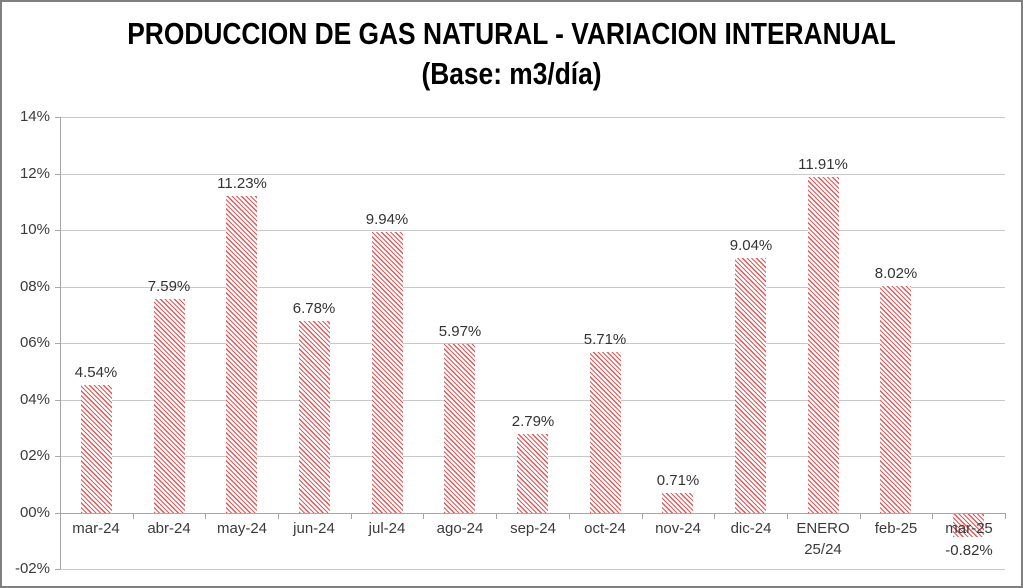 The image size is (1023, 588). Describe the element at coordinates (605, 339) in the screenshot. I see `bar-data-label: 5.71%` at that location.